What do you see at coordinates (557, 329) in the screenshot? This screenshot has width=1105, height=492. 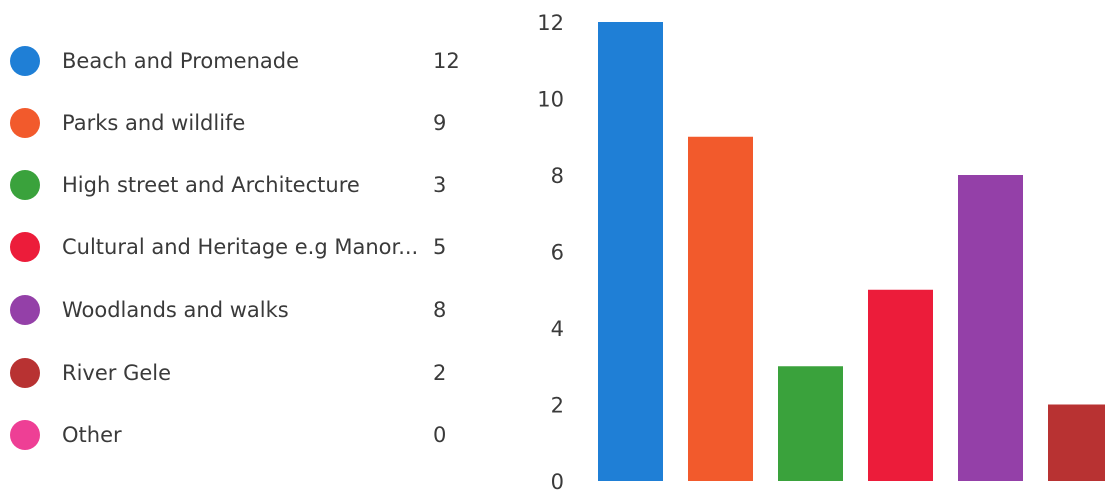 I see `y-tick-label: 4` at bounding box center [557, 329].